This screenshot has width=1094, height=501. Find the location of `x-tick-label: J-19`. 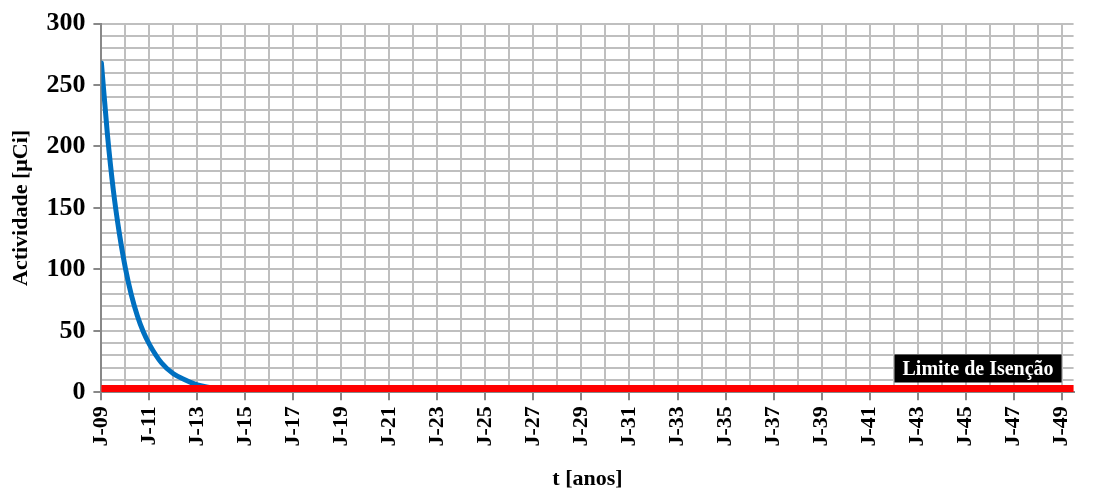

x-tick-label: J-19 is located at coordinates (340, 426).